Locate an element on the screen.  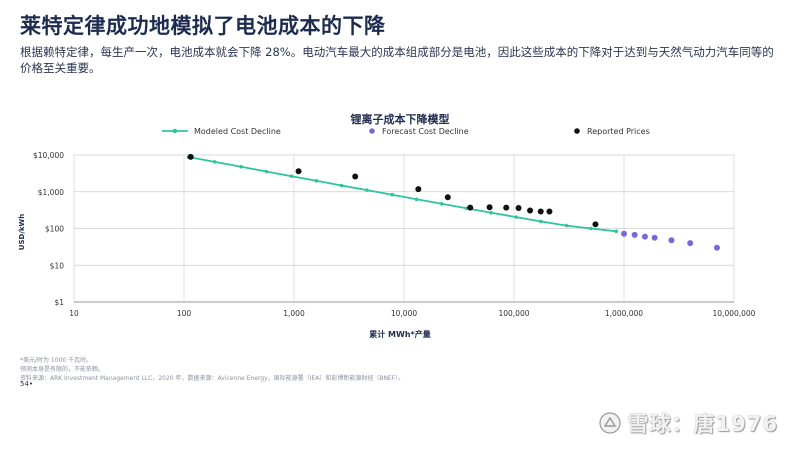
chart-title: 锂离子成本下降模型 is located at coordinates (400, 119).